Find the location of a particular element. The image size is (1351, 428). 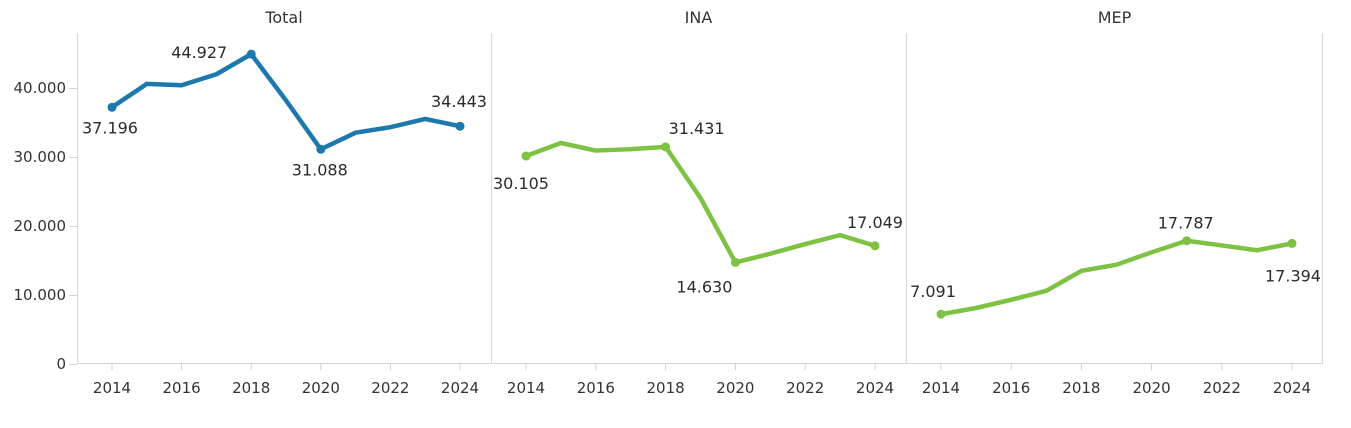

value-label: 31.088 is located at coordinates (320, 169).